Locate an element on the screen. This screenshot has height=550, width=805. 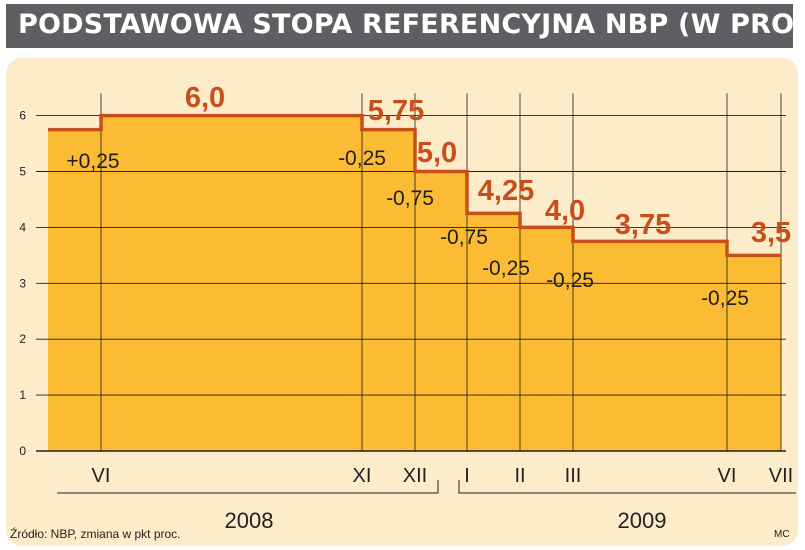
source-note: Źródło: NBP, zmiana w pkt proc. is located at coordinates (95, 534).